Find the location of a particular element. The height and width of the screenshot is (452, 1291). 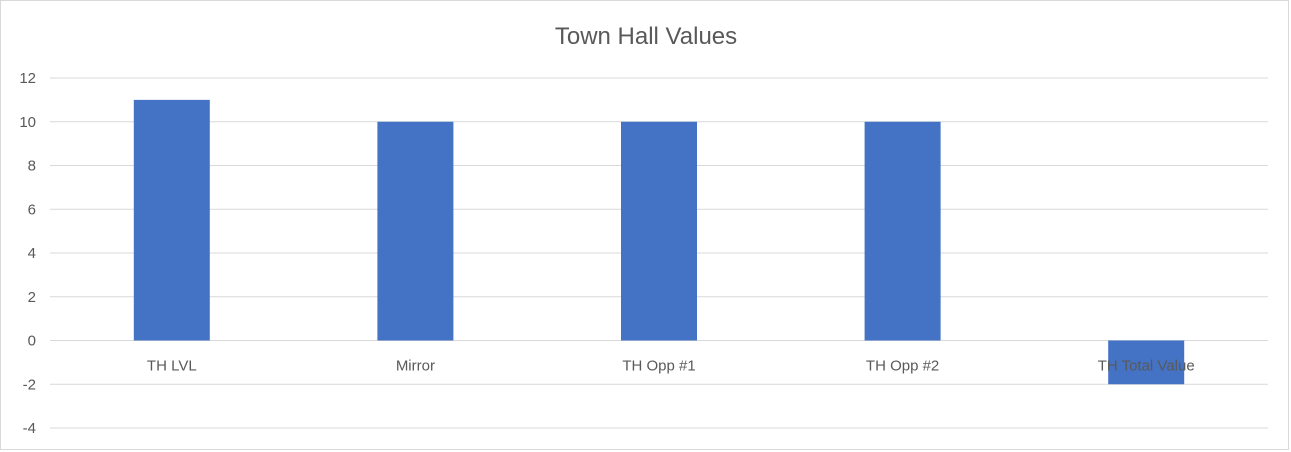

y-axis-ticks: -4 -2 0 2 4 6 8 10 12 is located at coordinates (27, 253).